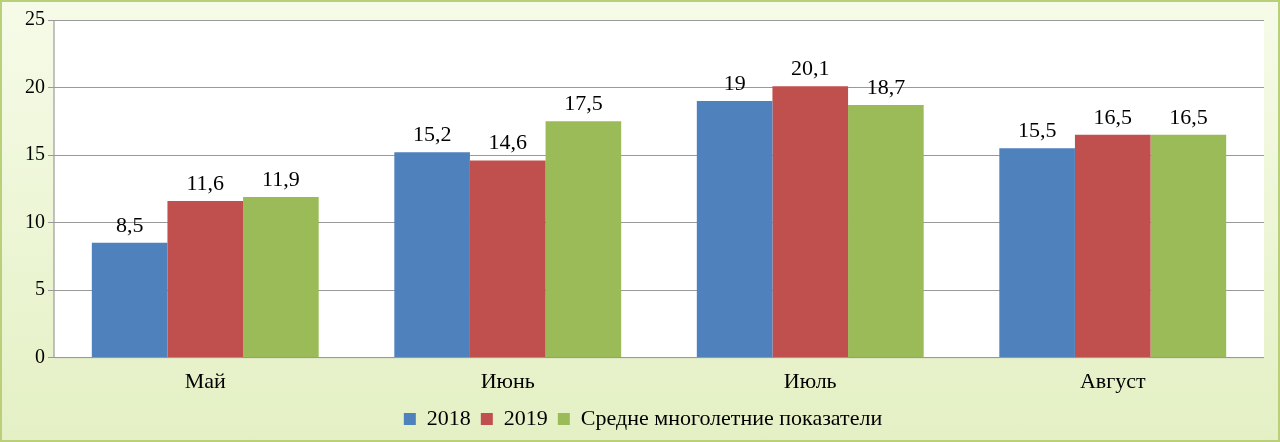  Describe the element at coordinates (448, 417) in the screenshot. I see `legend-label: 2018` at that location.